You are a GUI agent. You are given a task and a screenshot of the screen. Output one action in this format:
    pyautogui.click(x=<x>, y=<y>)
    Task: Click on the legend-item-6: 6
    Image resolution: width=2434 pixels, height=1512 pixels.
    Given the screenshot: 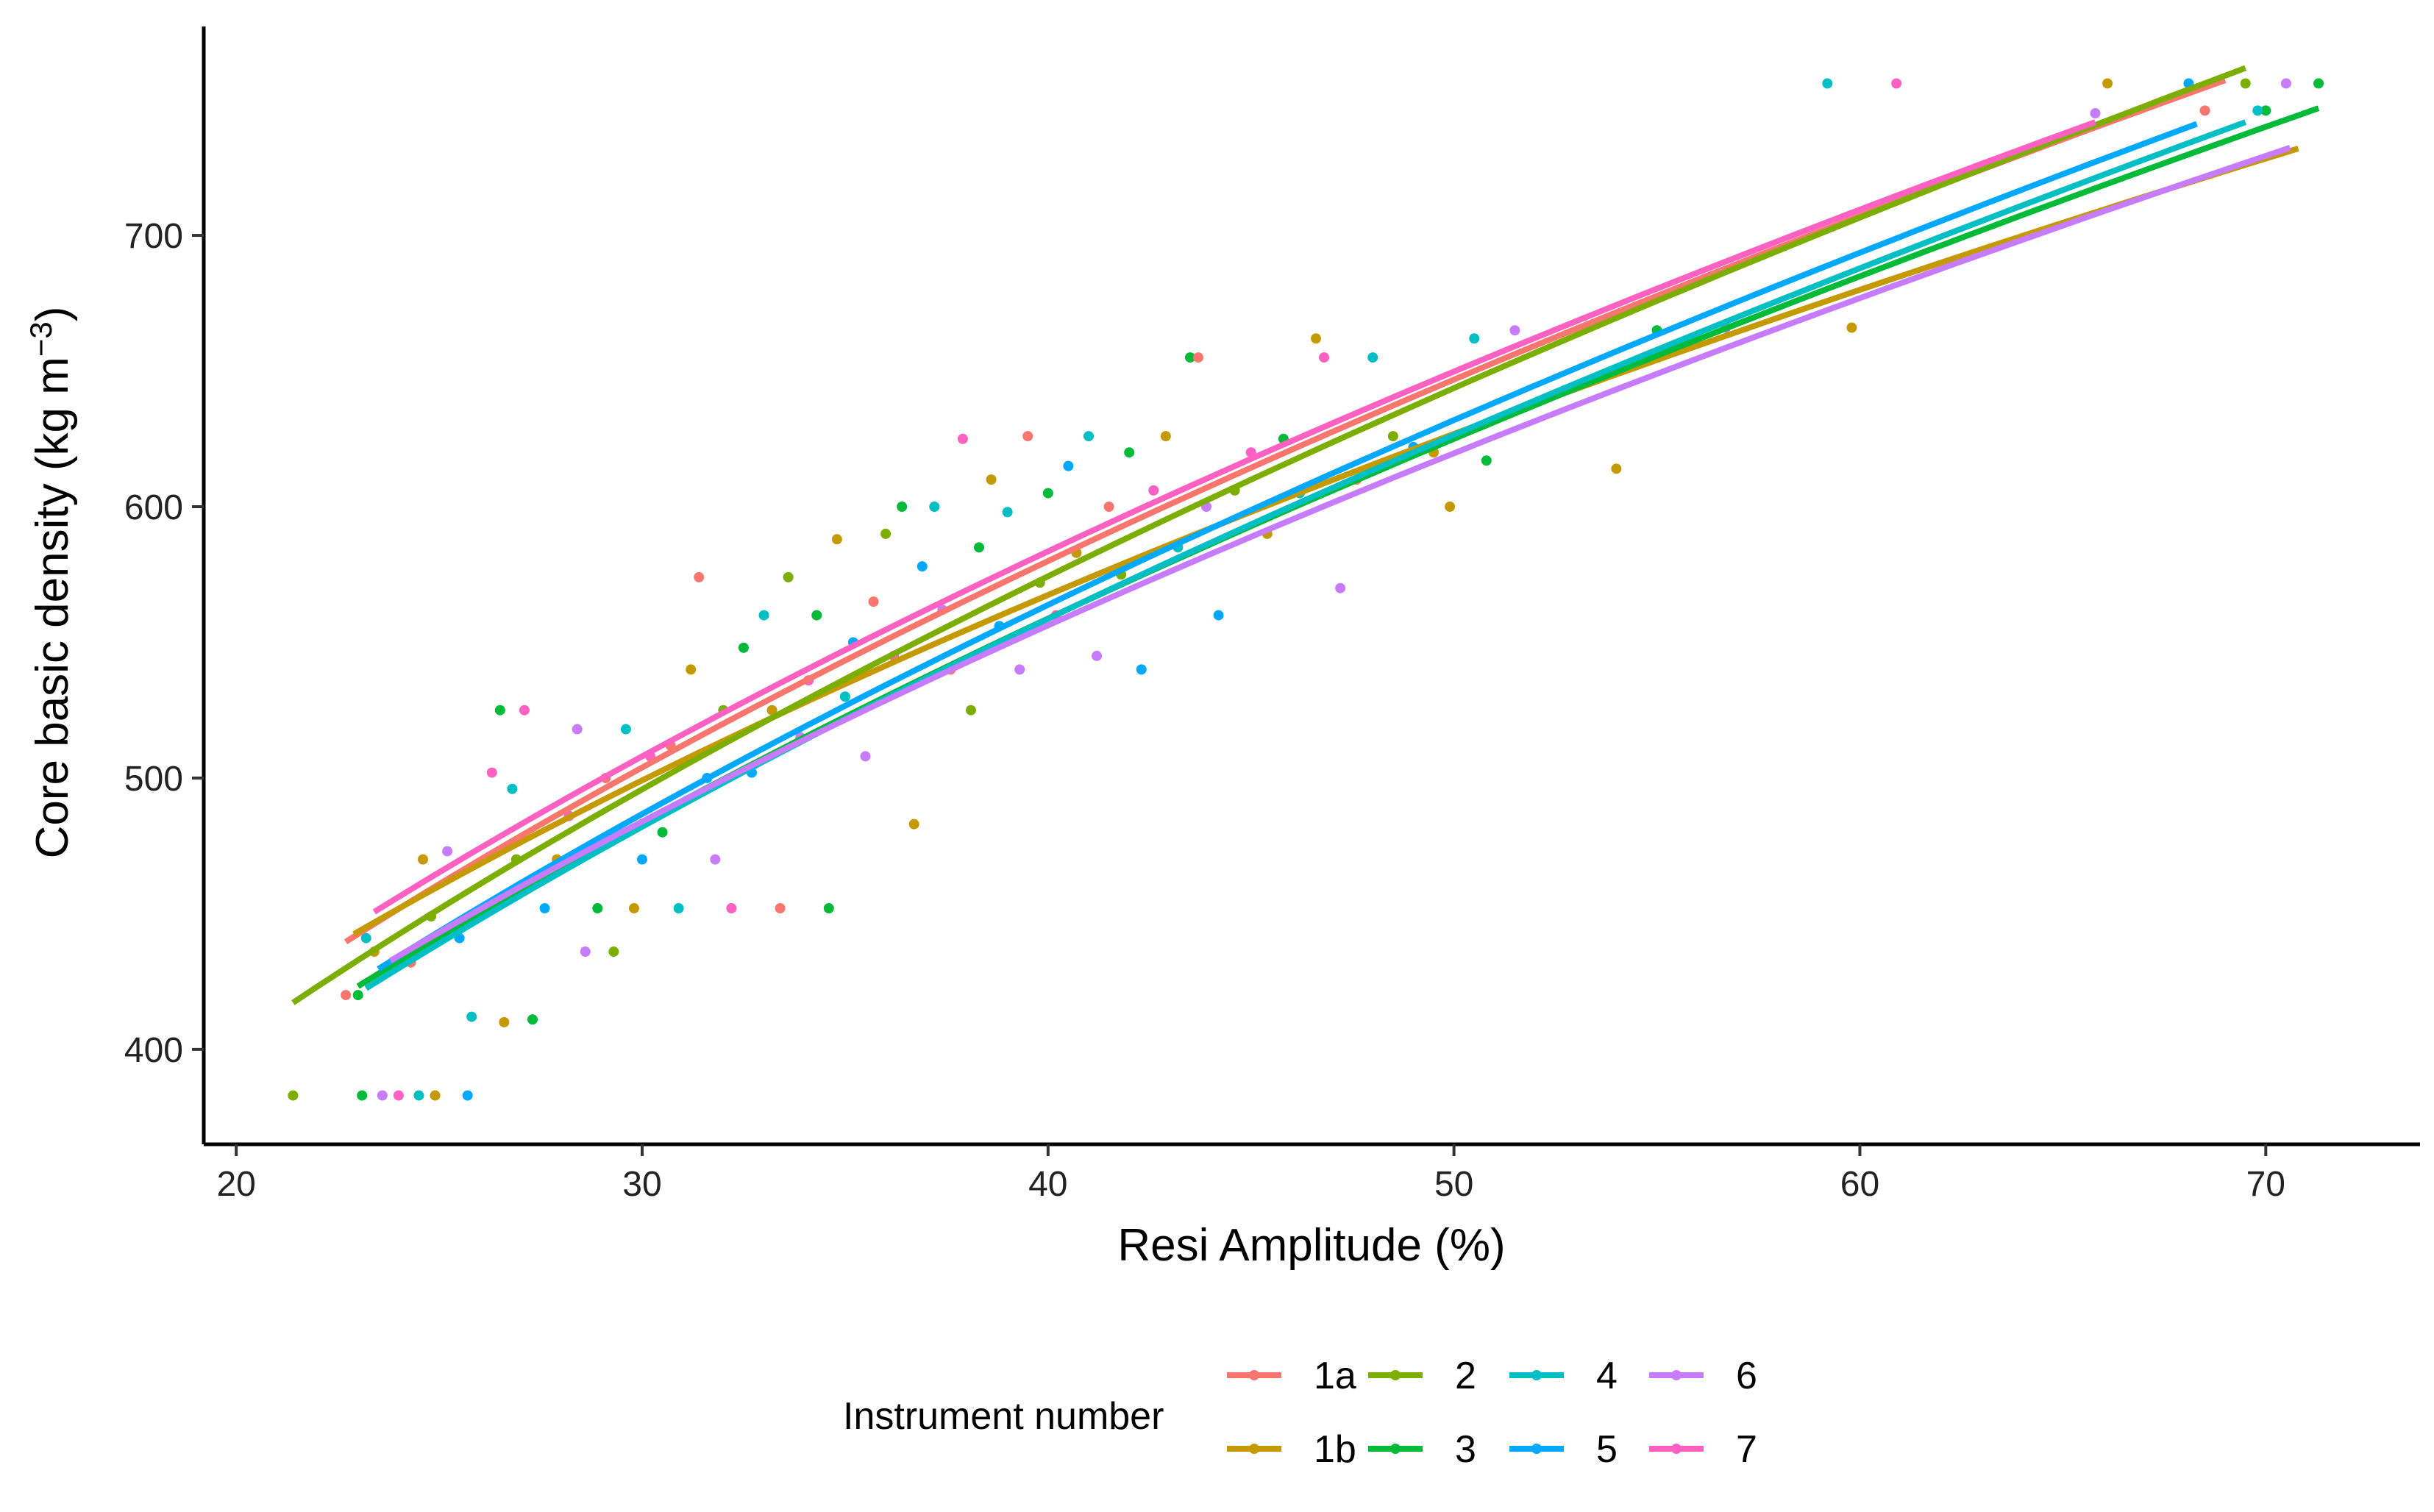 What is the action you would take?
    pyautogui.click(x=1703, y=1376)
    